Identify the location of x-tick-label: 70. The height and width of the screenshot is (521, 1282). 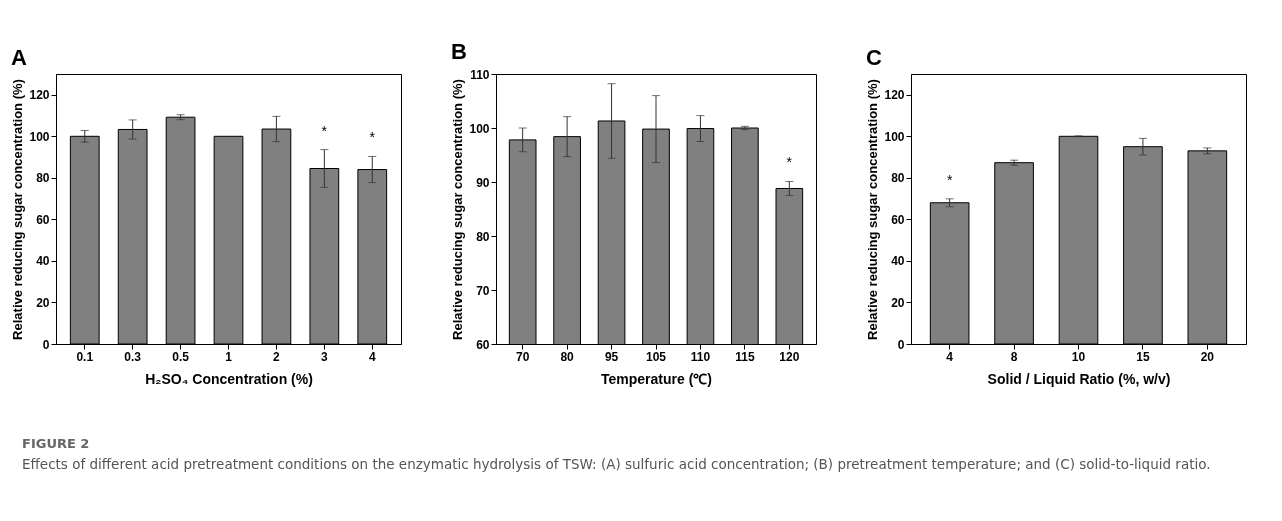
(522, 356).